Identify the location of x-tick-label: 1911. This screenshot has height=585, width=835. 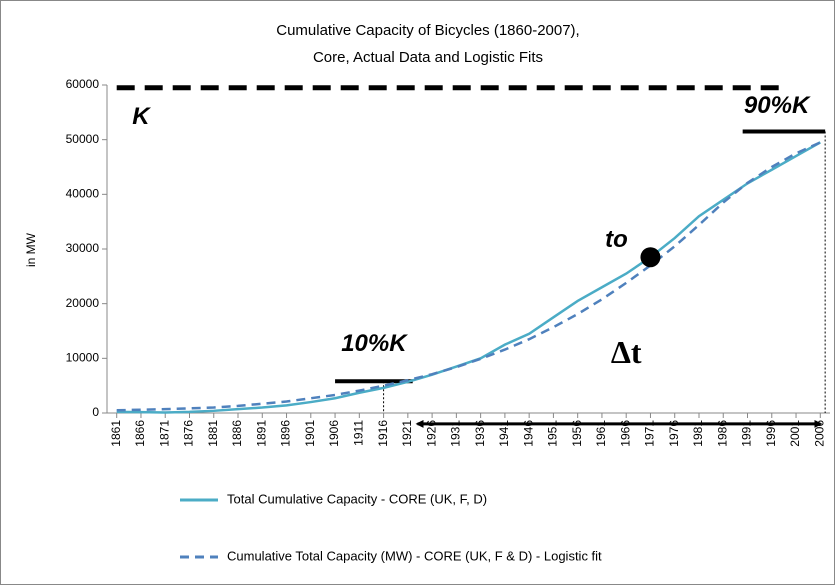
(358, 433).